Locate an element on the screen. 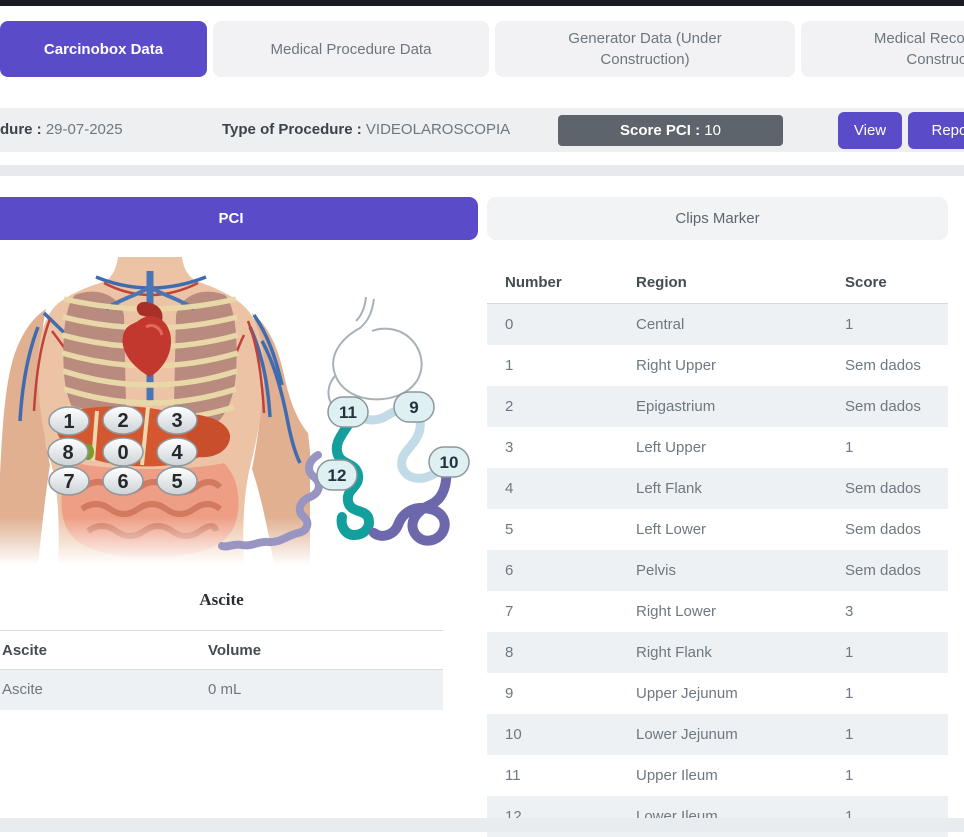 The width and height of the screenshot is (964, 837). lower-jejunum-illustration is located at coordinates (410, 502).